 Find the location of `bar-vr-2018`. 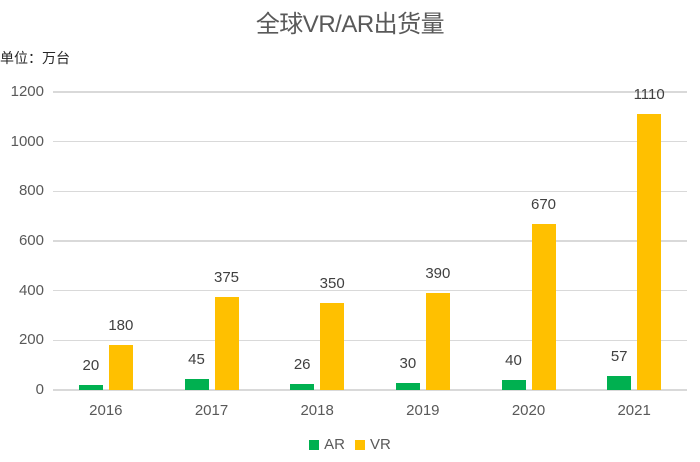

bar-vr-2018 is located at coordinates (332, 346).